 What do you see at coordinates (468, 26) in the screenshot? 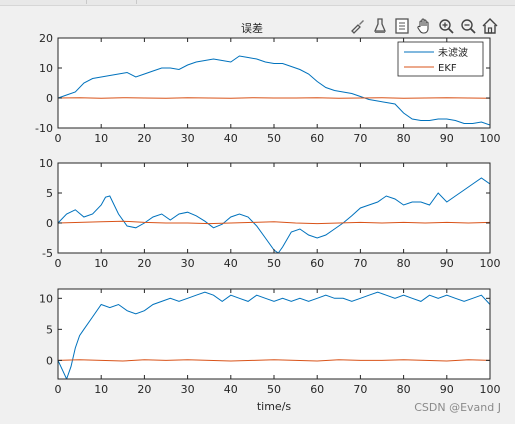
I see `zoom-out-icon` at bounding box center [468, 26].